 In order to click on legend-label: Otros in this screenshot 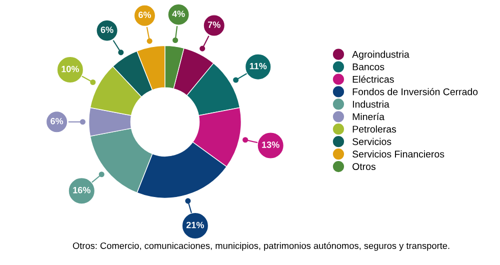, I will do `click(364, 166)`.